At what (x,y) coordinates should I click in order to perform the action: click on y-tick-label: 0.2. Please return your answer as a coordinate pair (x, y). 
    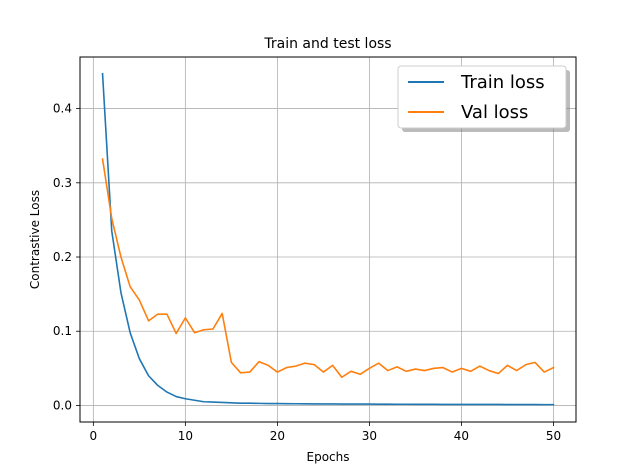
    Looking at the image, I should click on (62, 257).